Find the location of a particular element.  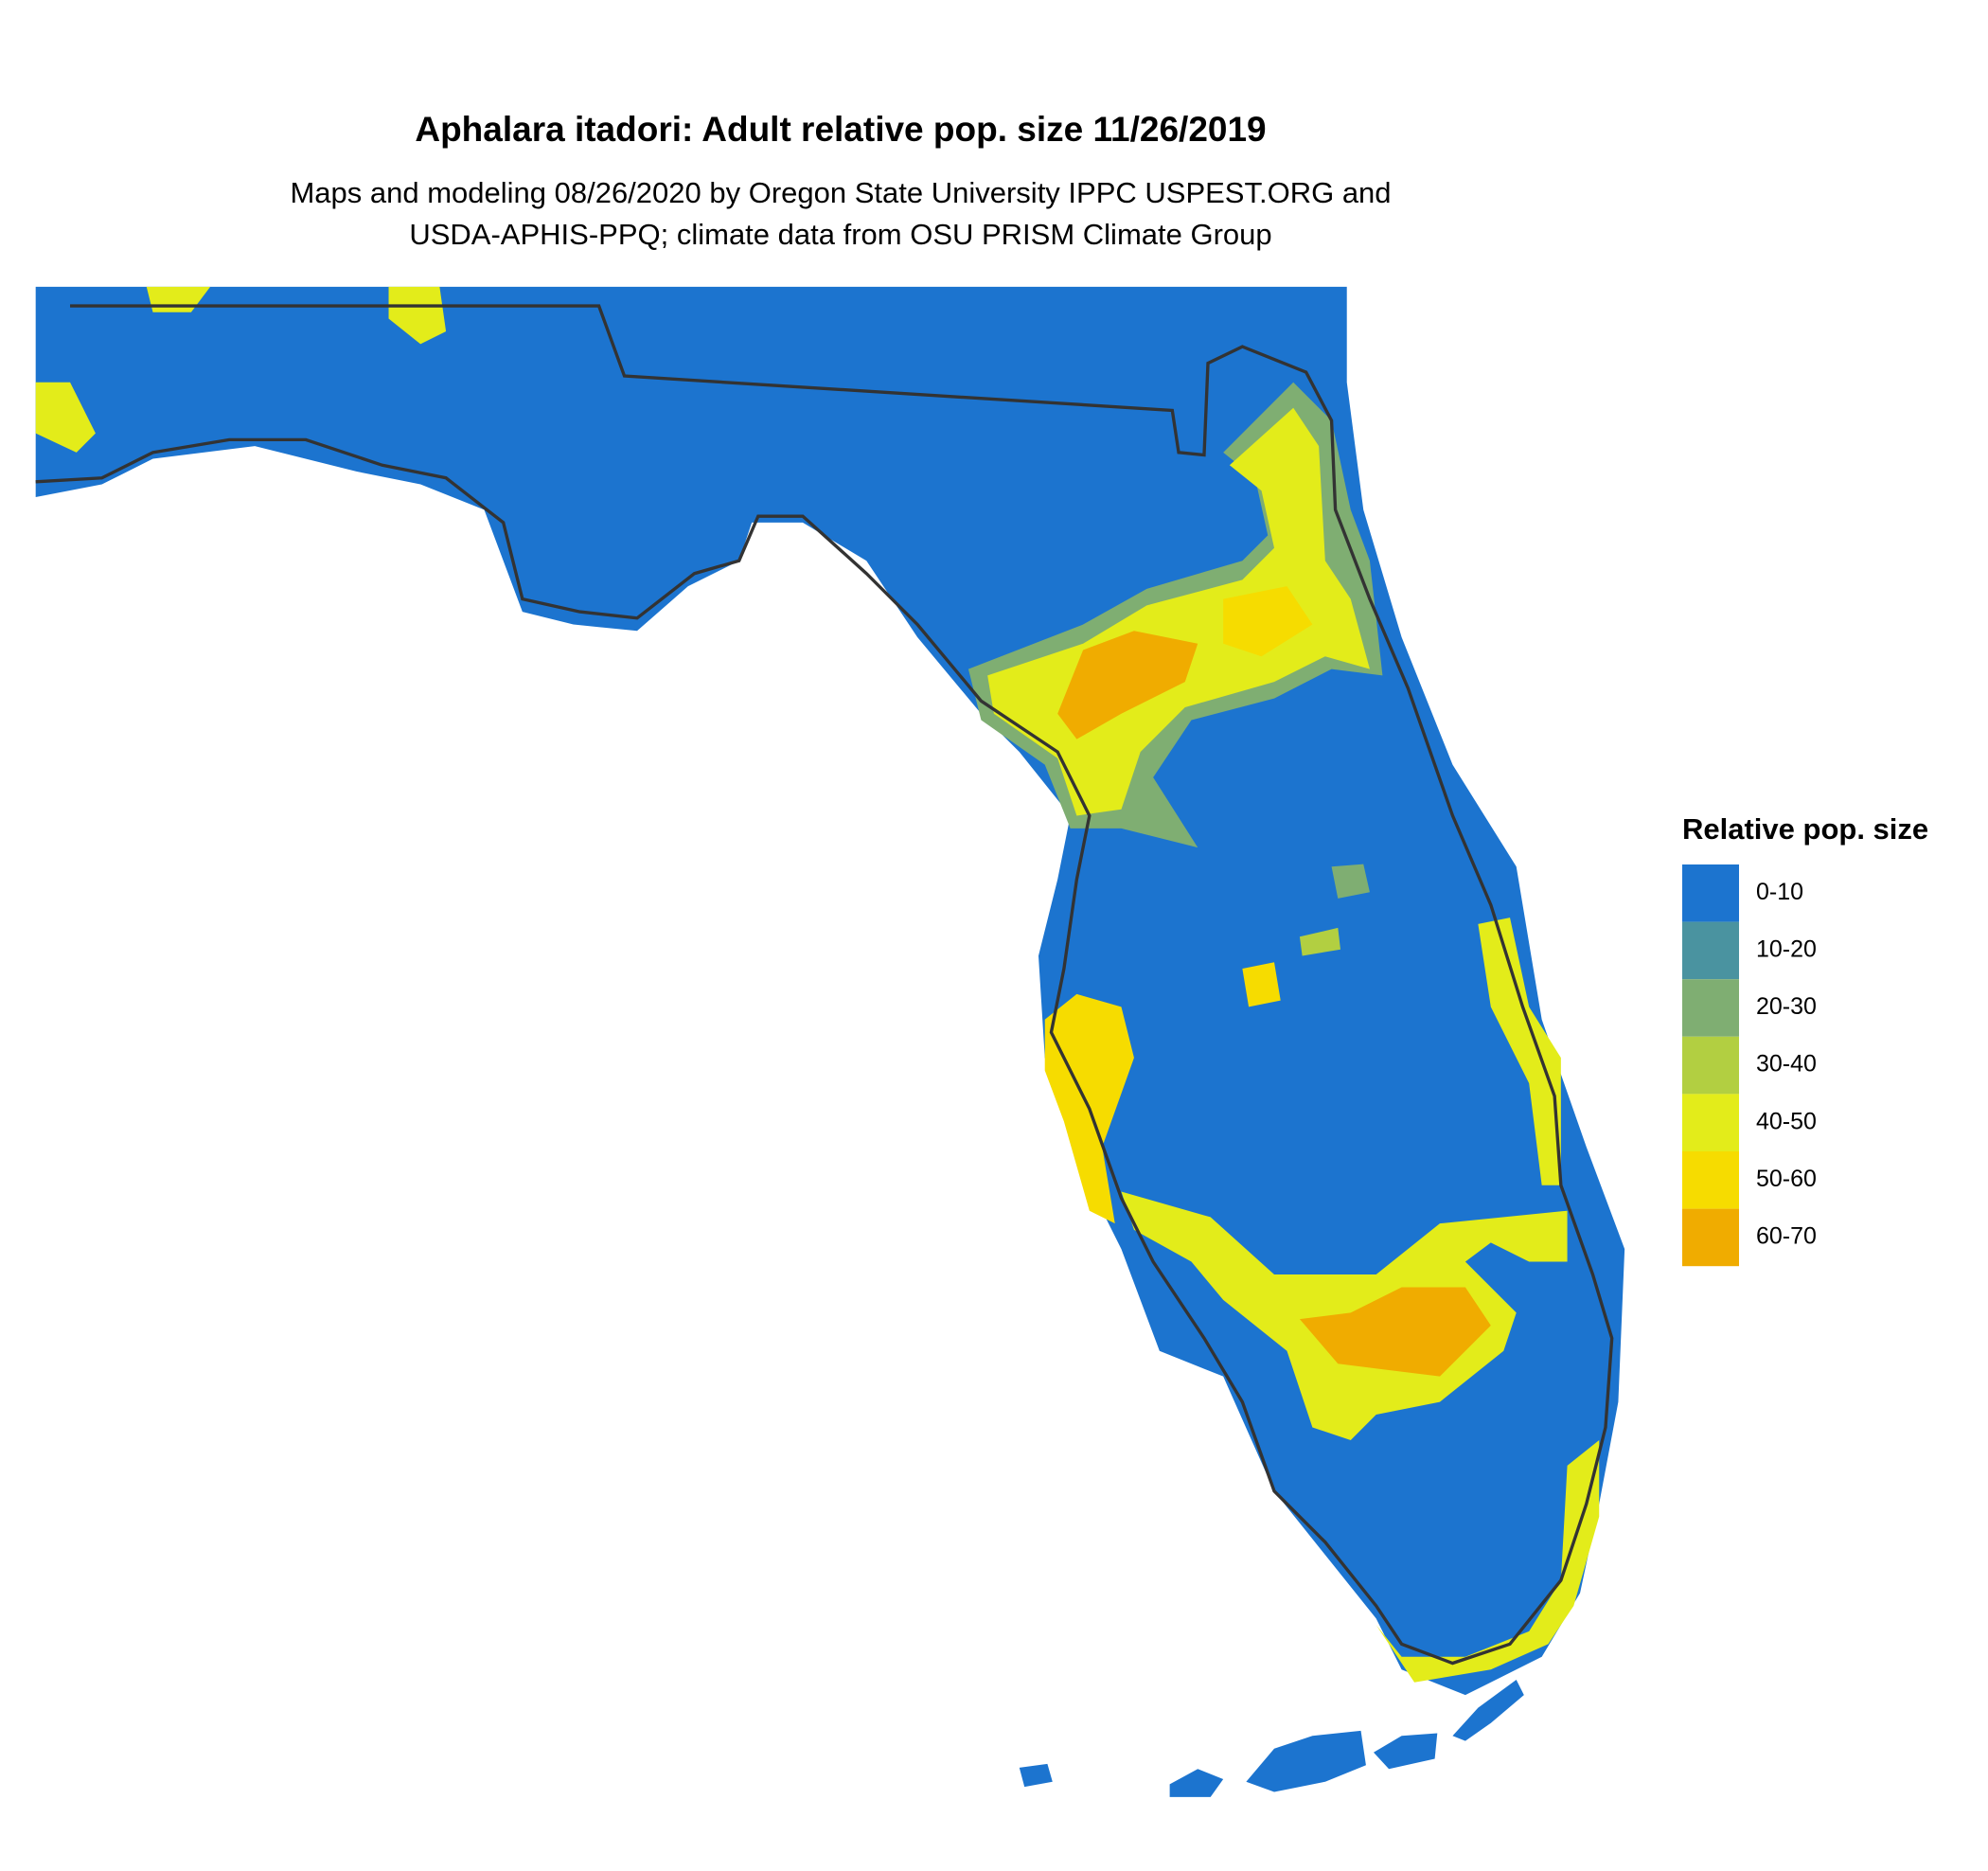

legend-label: 20-30 is located at coordinates (1786, 1006).